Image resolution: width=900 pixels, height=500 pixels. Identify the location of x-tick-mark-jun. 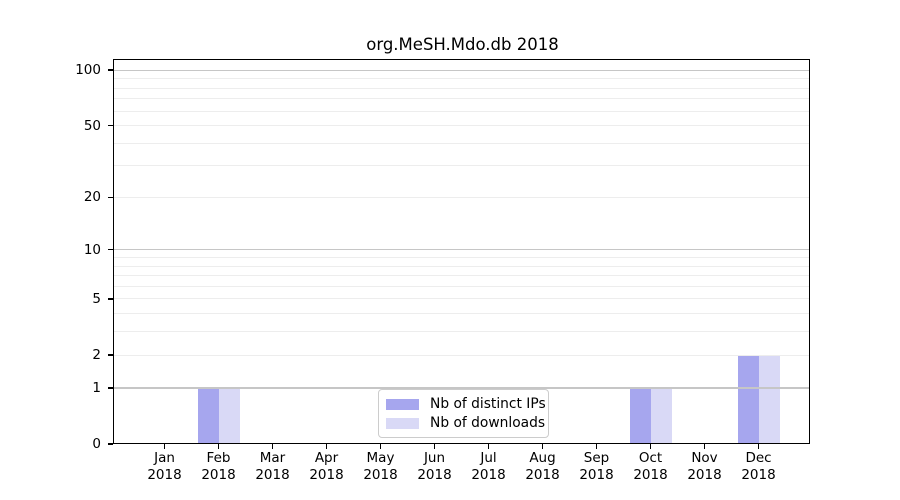
(434, 446).